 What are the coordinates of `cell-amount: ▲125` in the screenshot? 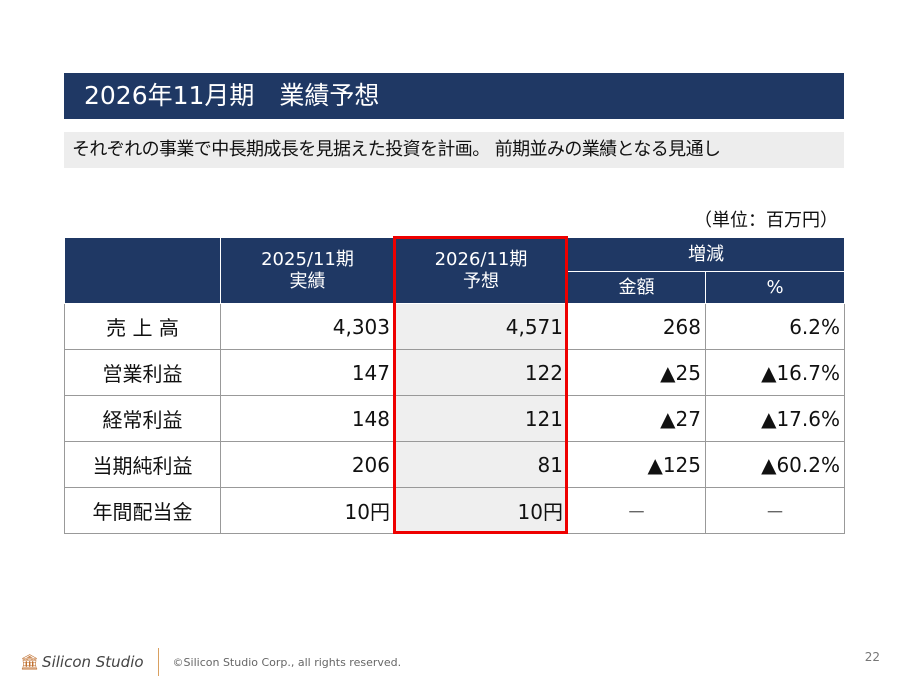 It's located at (636, 464).